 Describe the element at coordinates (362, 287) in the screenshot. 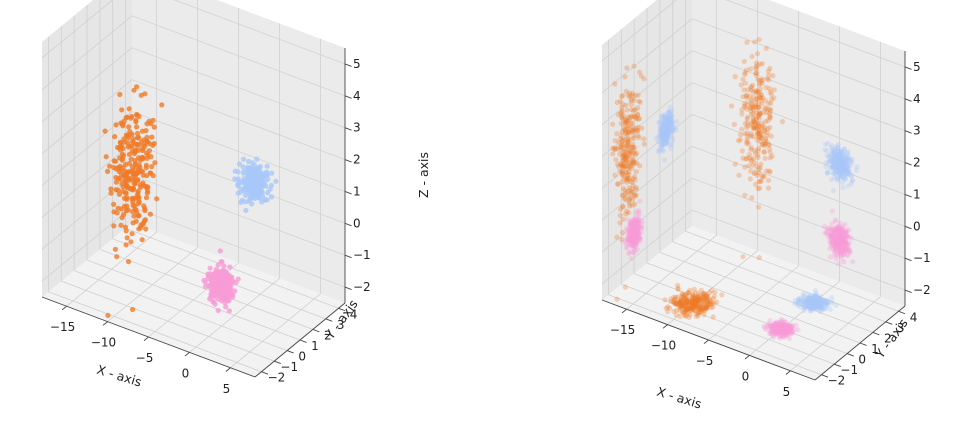

I see `z-tick-label: −2` at that location.